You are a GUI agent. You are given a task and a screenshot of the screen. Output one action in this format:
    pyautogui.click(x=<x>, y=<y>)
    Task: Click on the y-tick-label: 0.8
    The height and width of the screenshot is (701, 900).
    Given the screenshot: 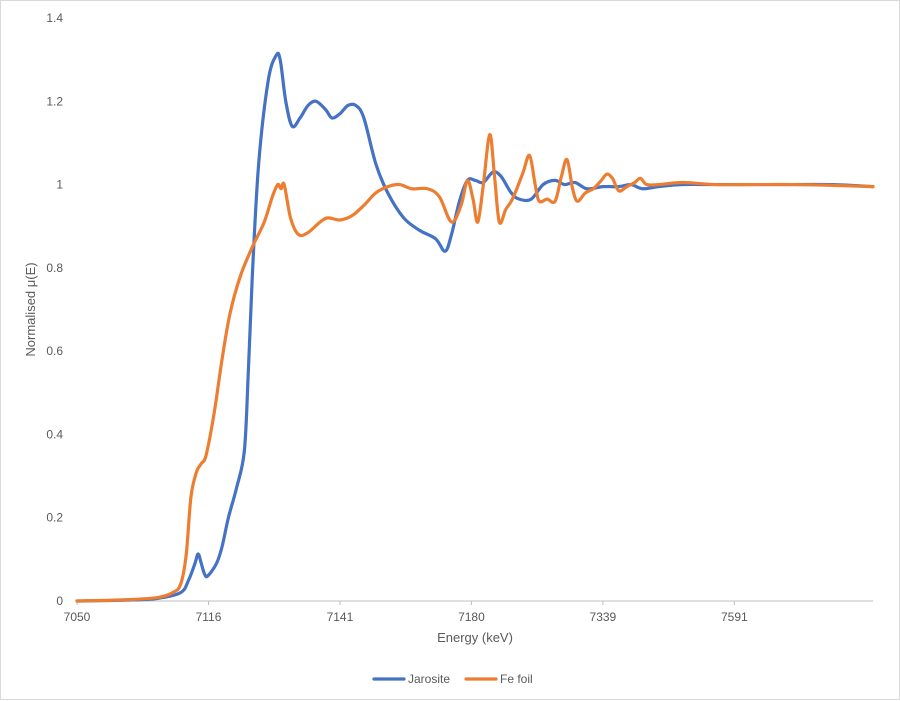 What is the action you would take?
    pyautogui.click(x=54, y=268)
    